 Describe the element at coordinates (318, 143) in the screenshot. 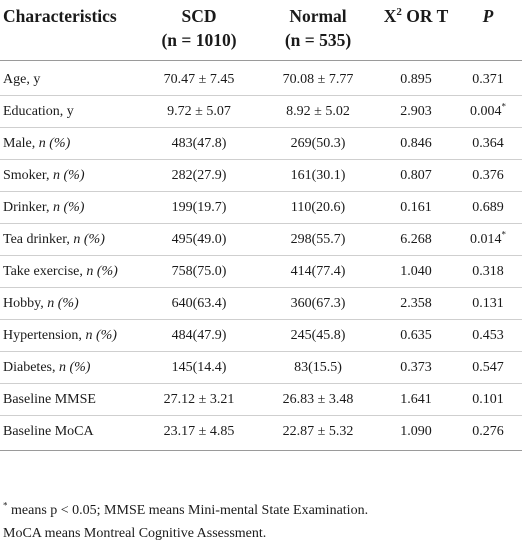

I see `cell-normal: 269(50.3)` at that location.